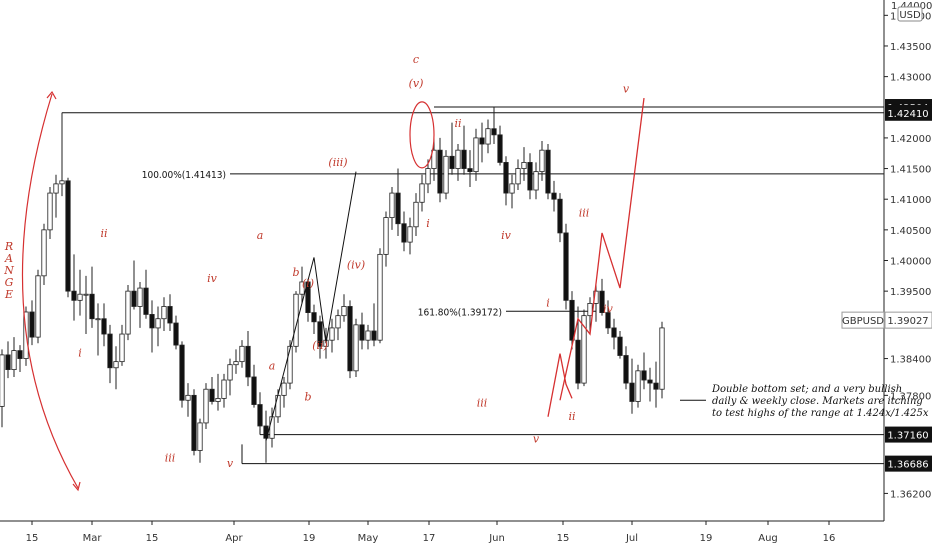 This screenshot has width=932, height=550. What do you see at coordinates (442, 532) in the screenshot?
I see `time-axis: 15 Mar 15 Apr 19 May 17 Jun 15 Jul 19 Aug 16` at bounding box center [442, 532].